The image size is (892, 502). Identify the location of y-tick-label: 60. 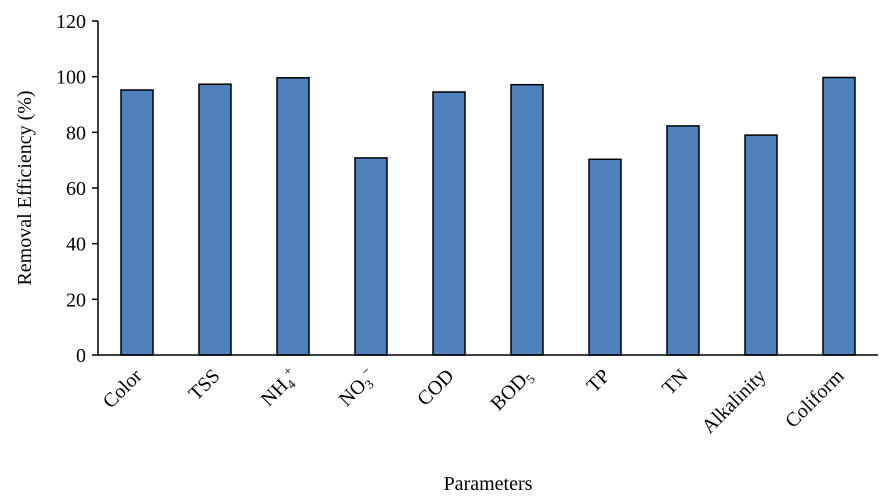
(76, 189).